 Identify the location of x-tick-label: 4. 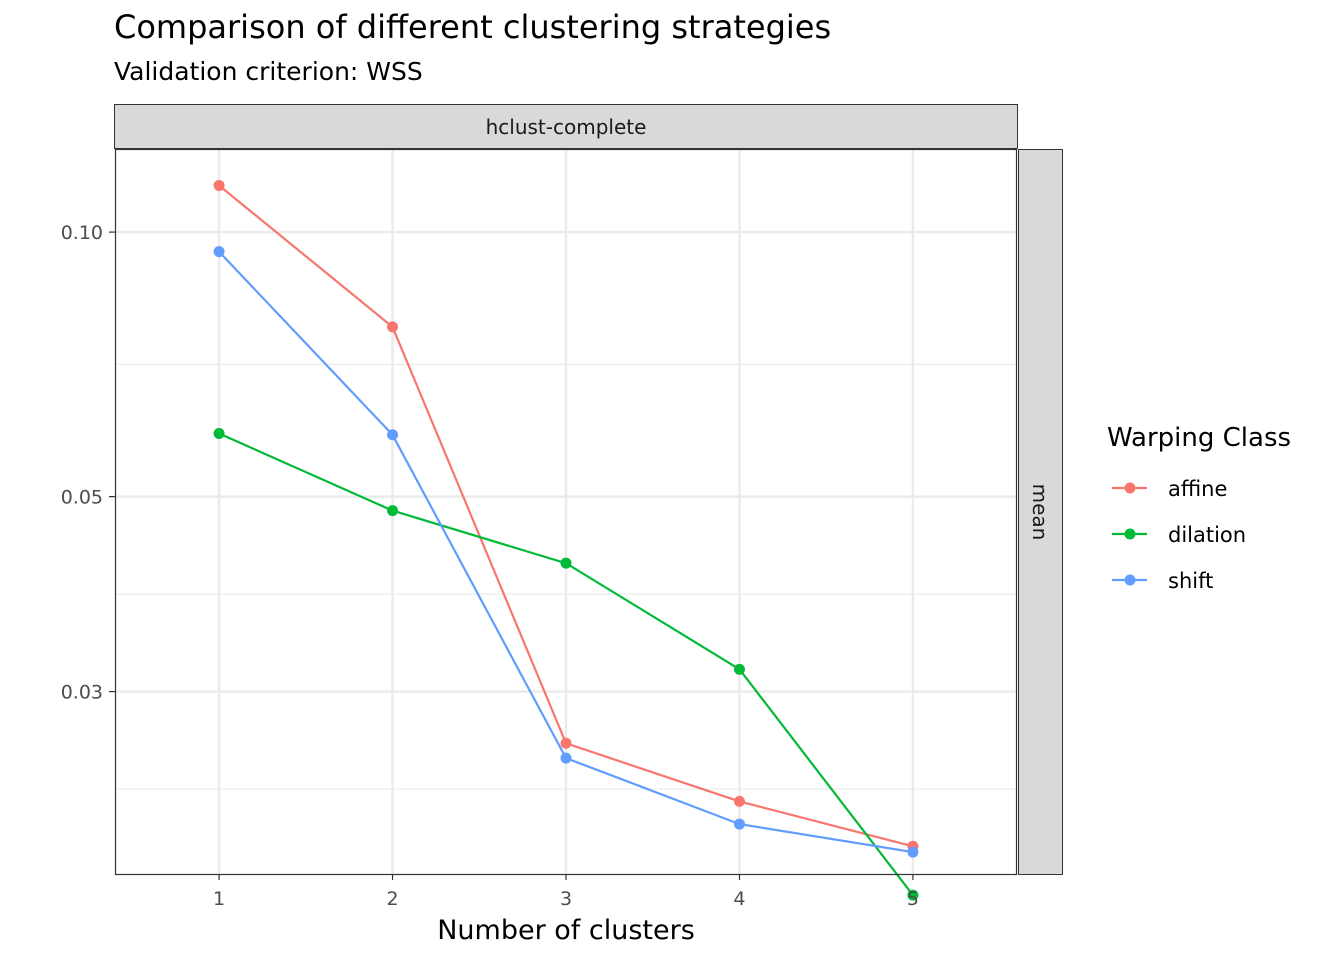
(739, 899).